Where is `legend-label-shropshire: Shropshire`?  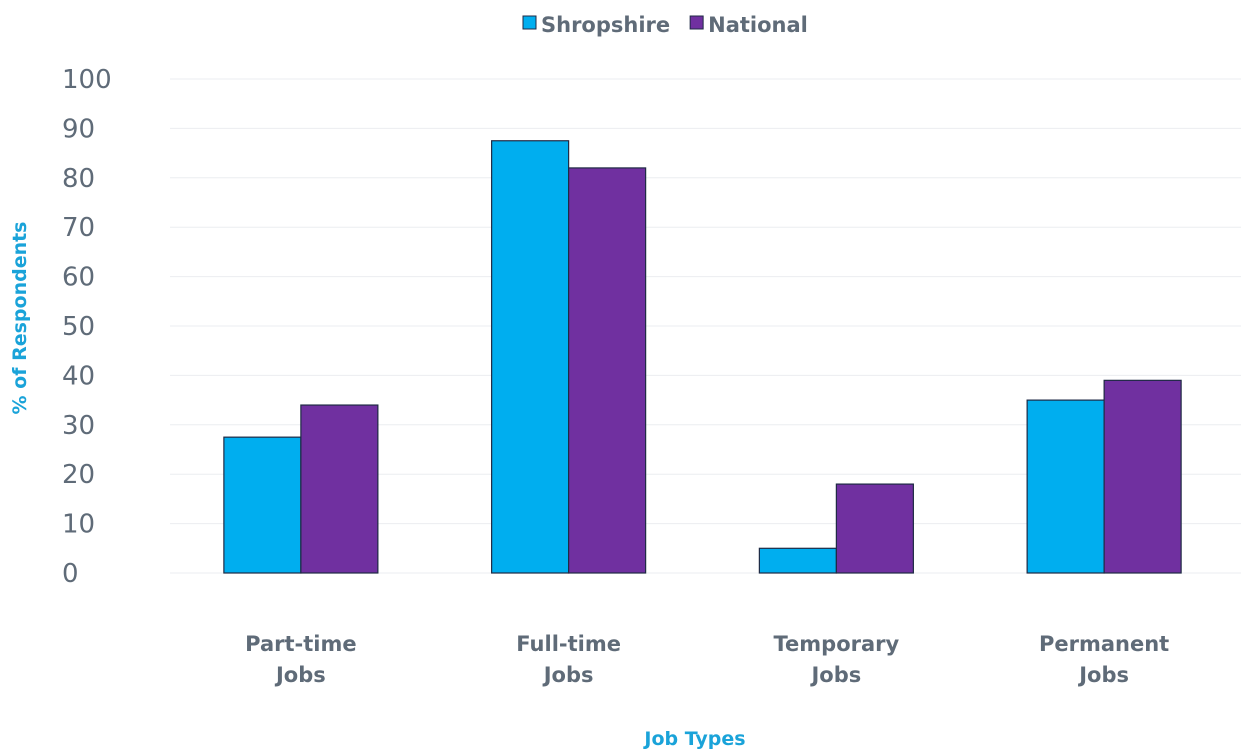
legend-label-shropshire: Shropshire is located at coordinates (605, 25).